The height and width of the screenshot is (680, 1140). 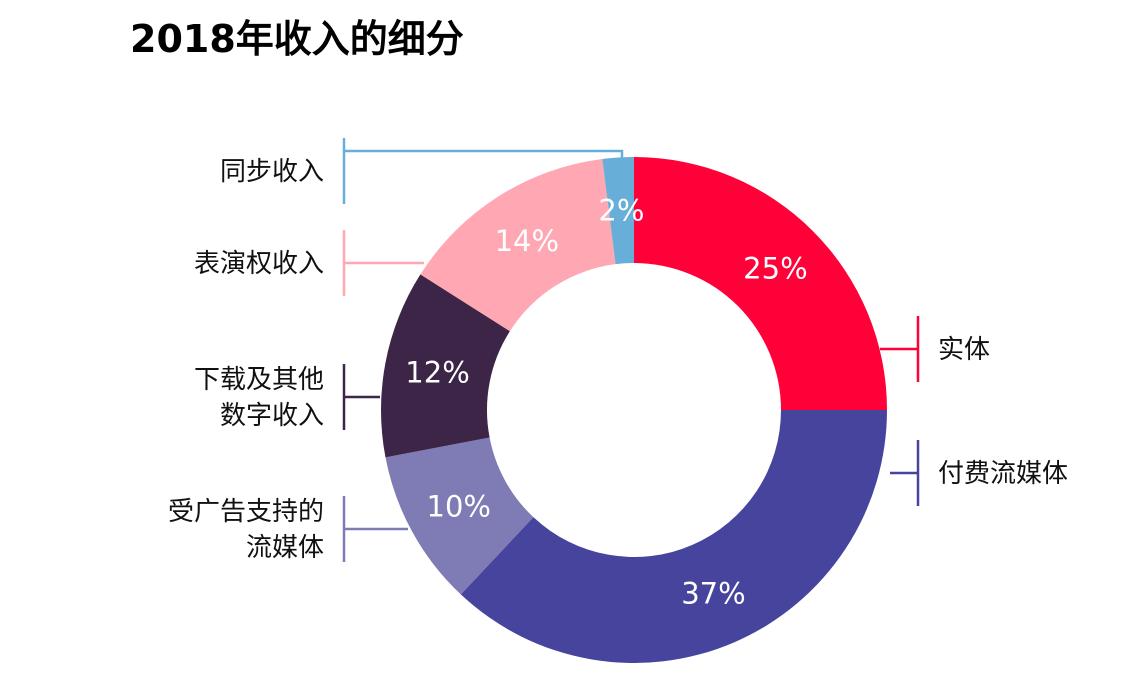 I want to click on slice-6-percent-label: 2%, so click(x=621, y=210).